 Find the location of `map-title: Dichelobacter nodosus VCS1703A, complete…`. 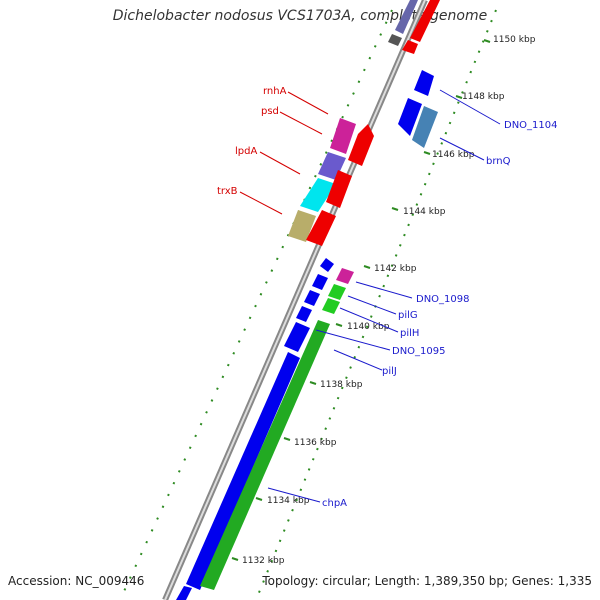

map-title: Dichelobacter nodosus VCS1703A, complete… is located at coordinates (300, 16).